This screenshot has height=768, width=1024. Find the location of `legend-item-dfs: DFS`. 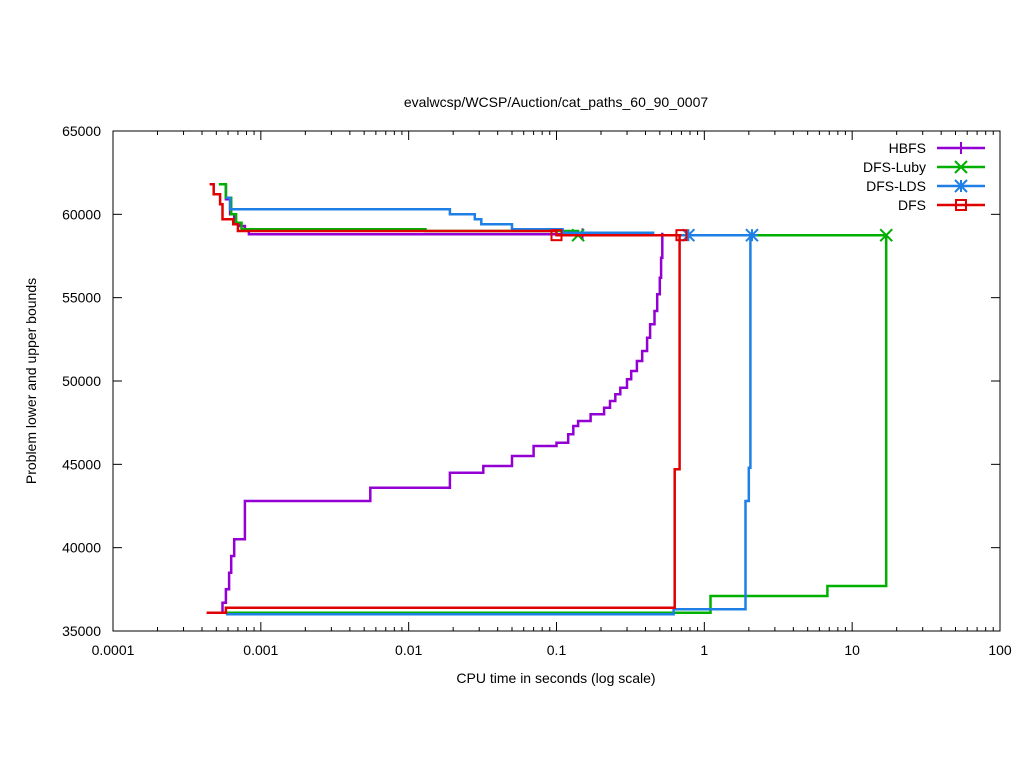

legend-item-dfs: DFS is located at coordinates (941, 205).